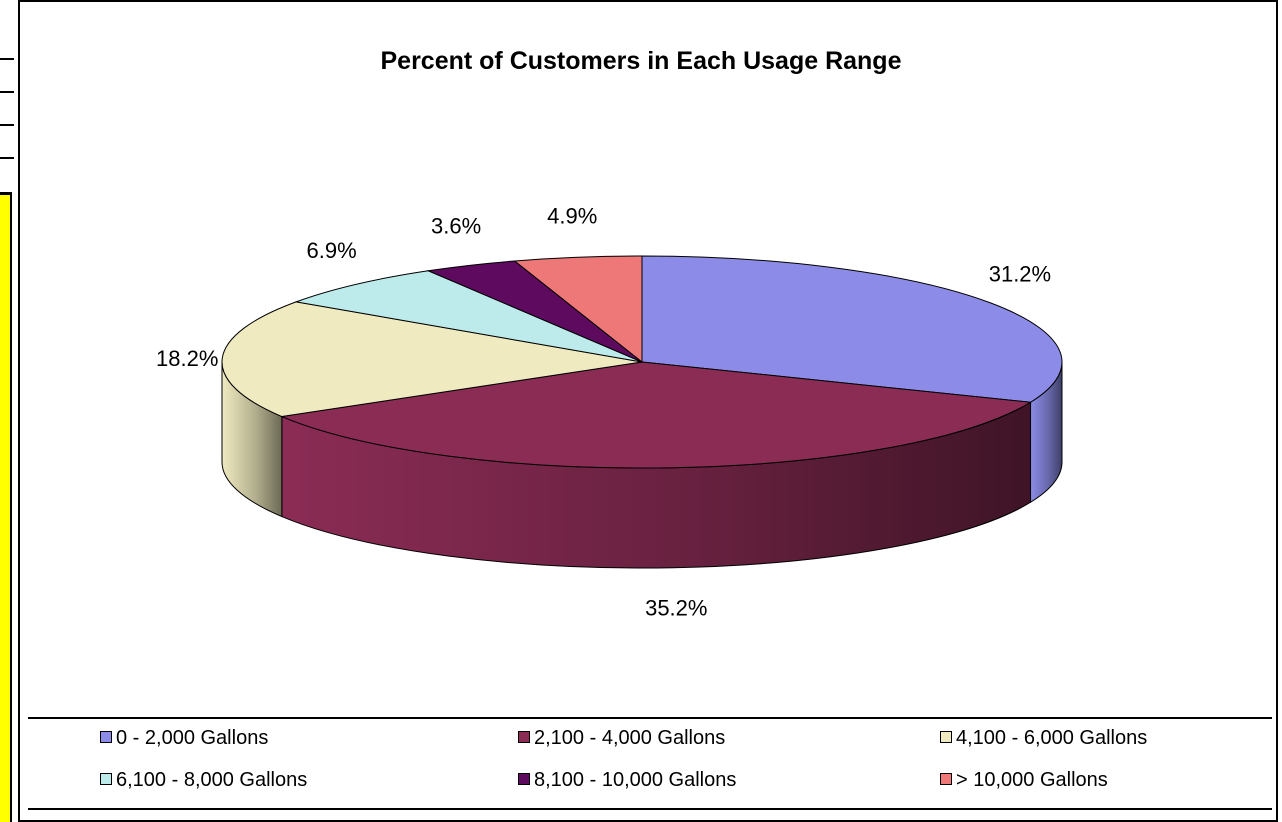 Image resolution: width=1282 pixels, height=822 pixels. I want to click on legend-item: 4,100 - 6,000 Gallons, so click(1043, 738).